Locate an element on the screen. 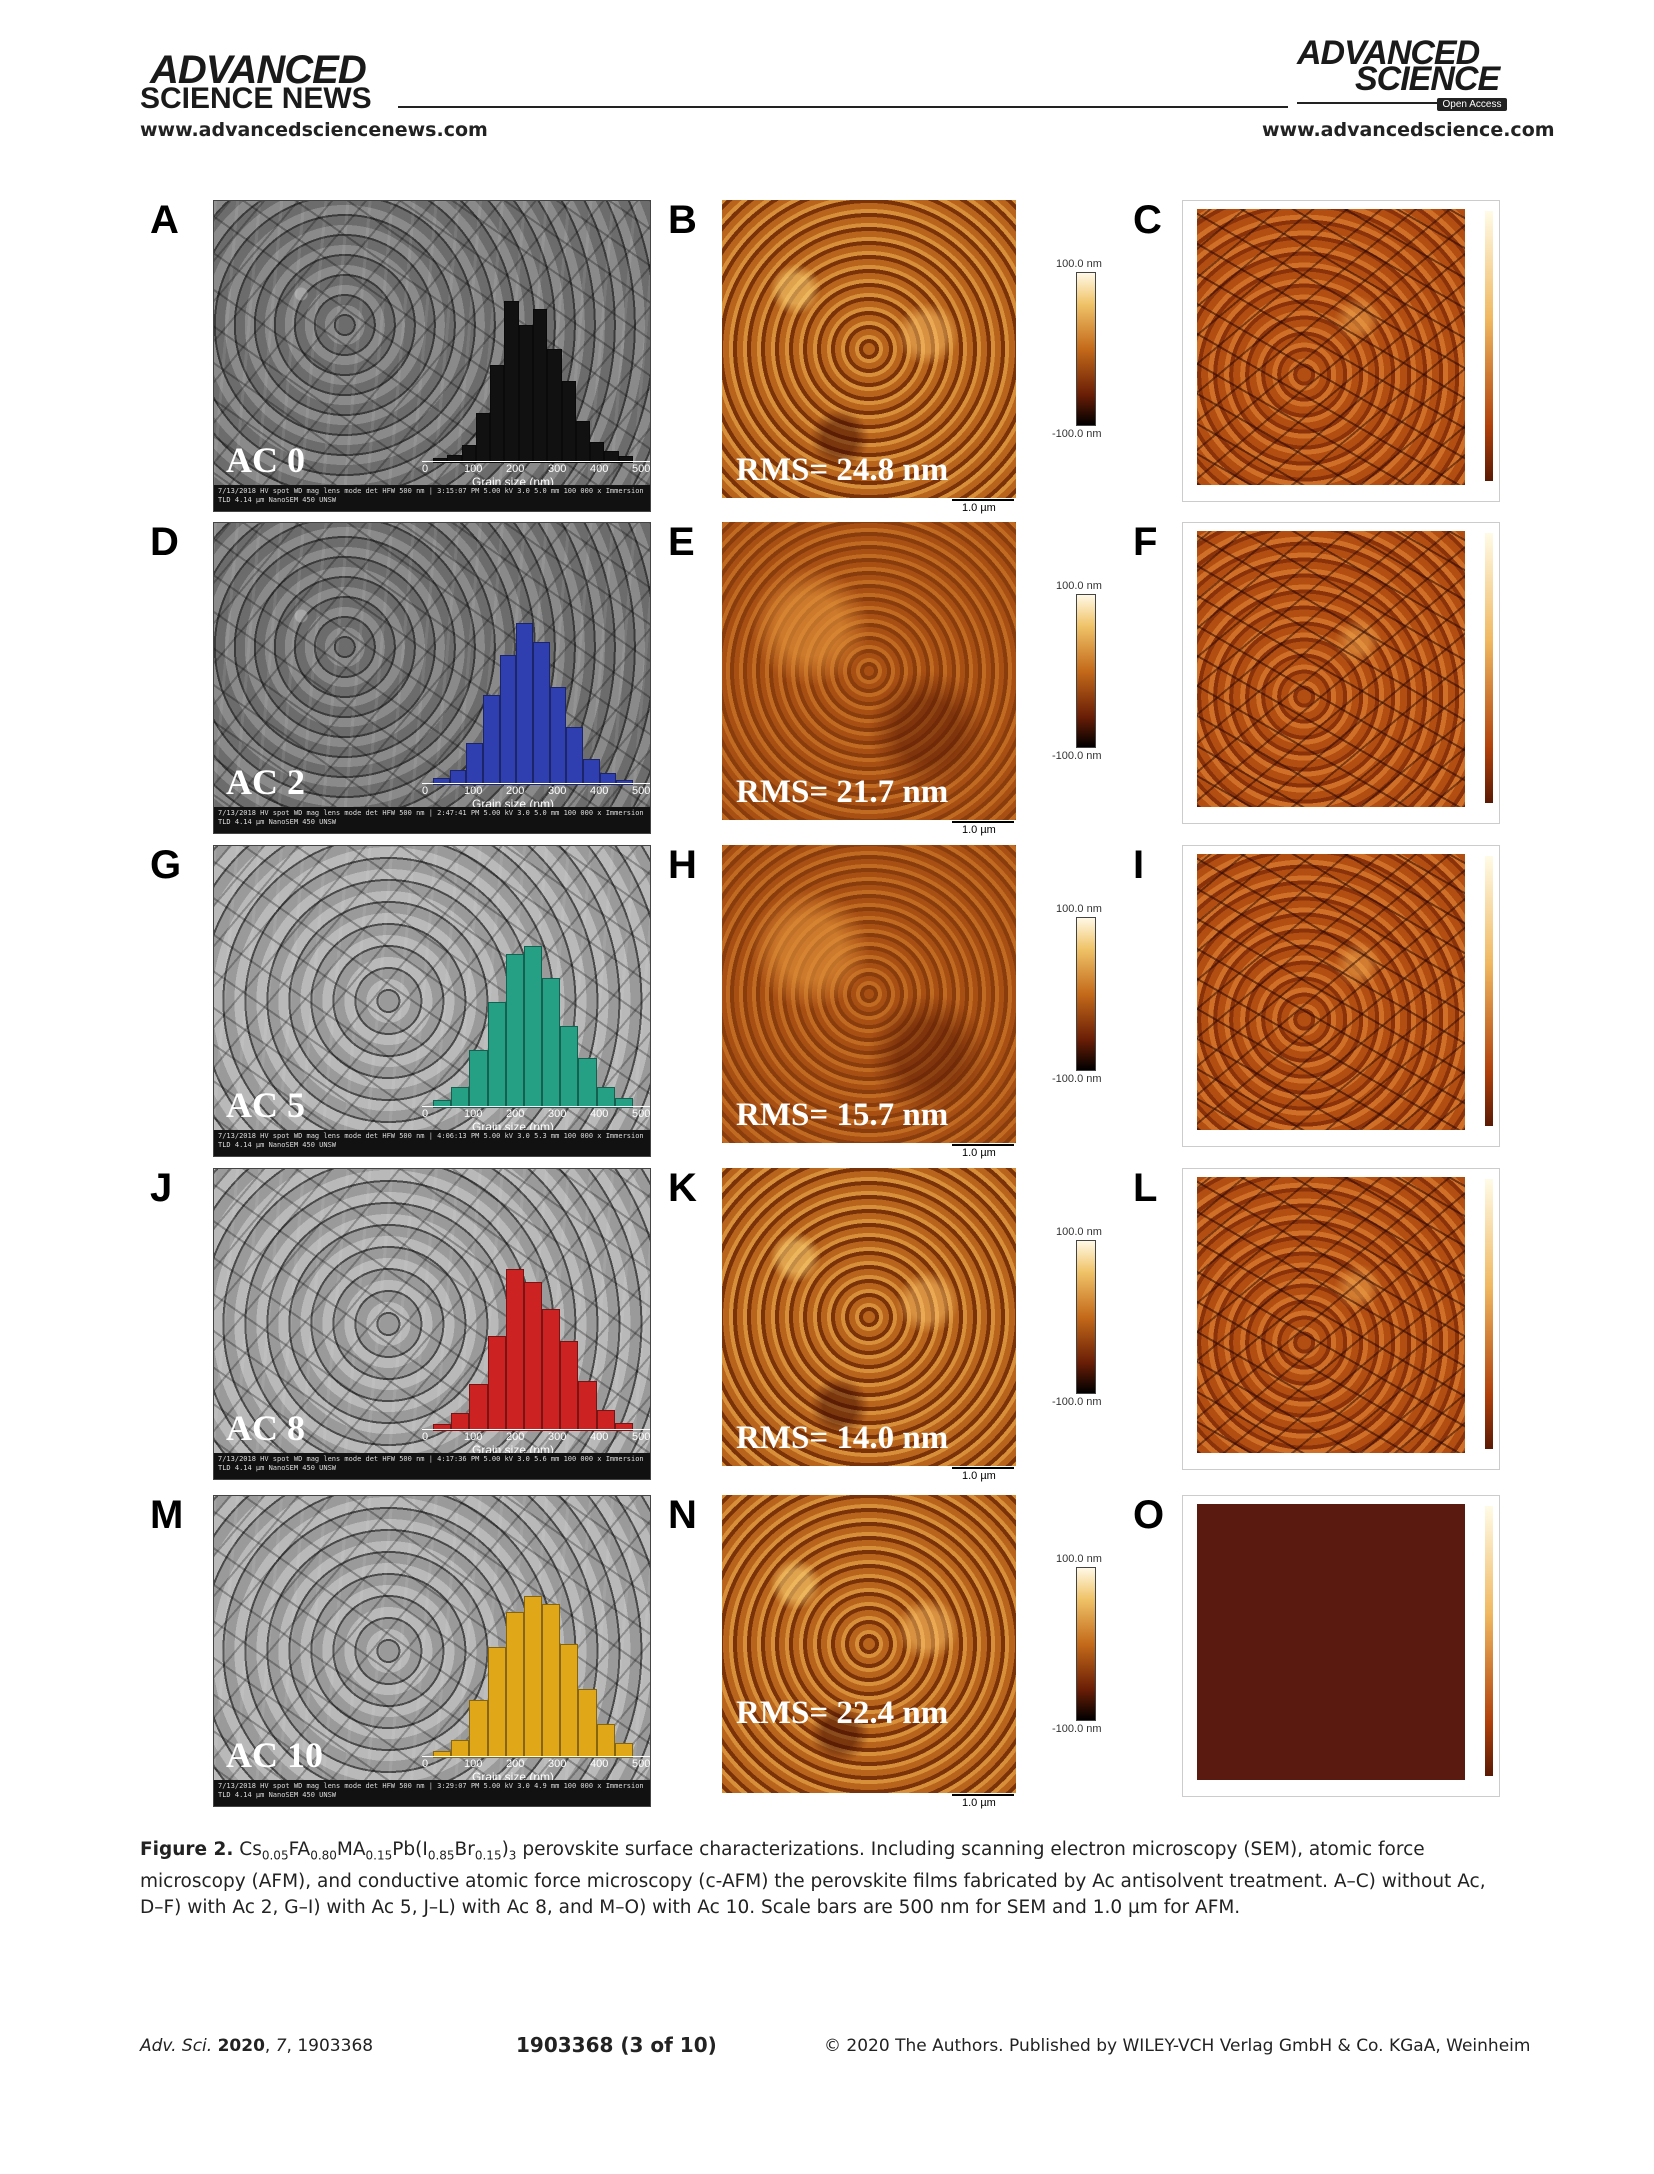  footer-journal: Adv. Sci. is located at coordinates (176, 2046).